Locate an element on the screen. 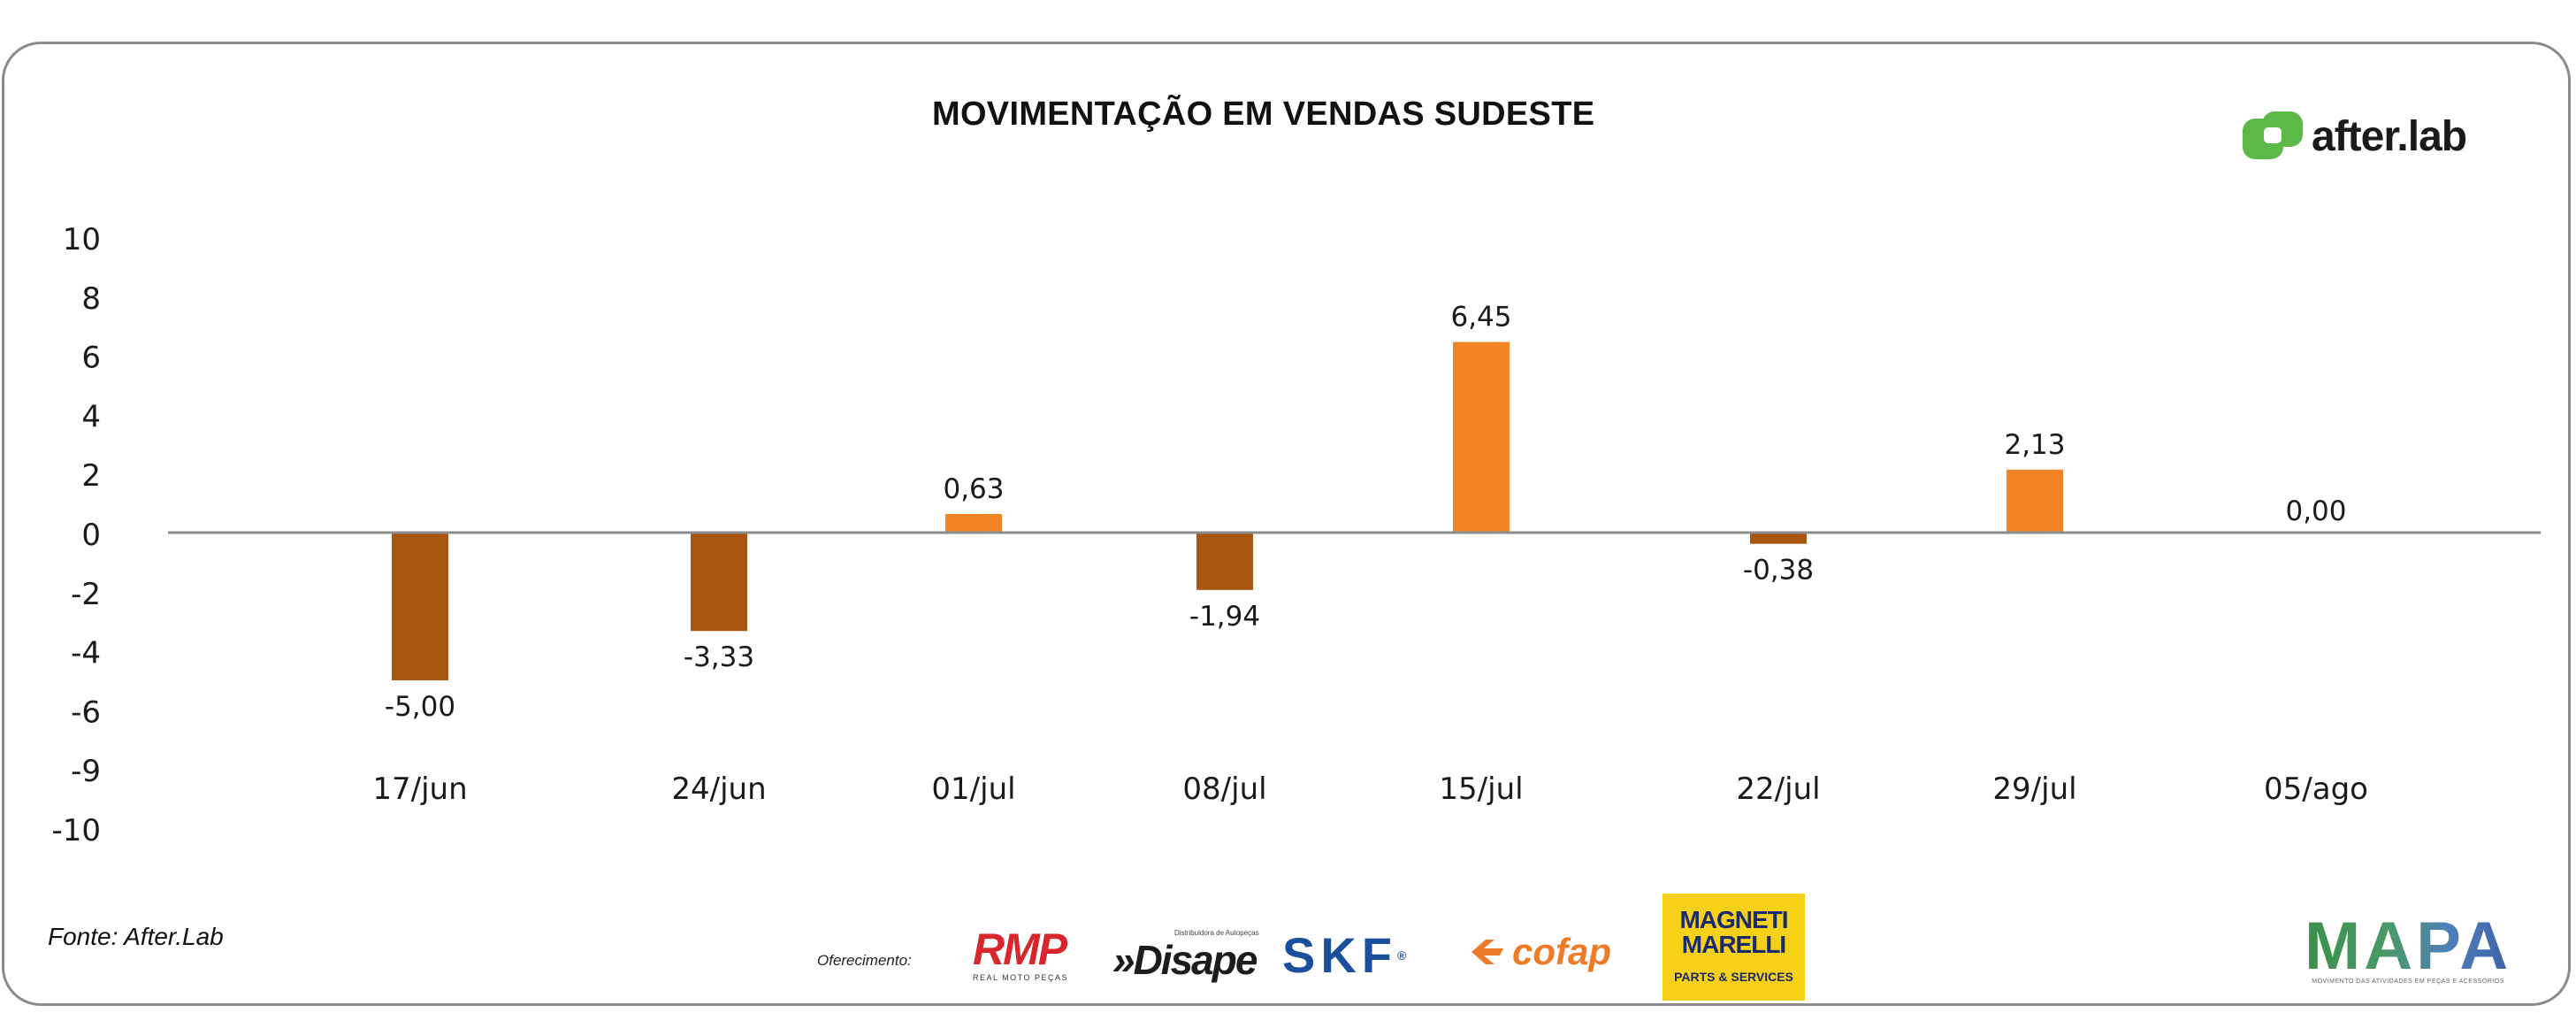 The width and height of the screenshot is (2576, 1013). source-note: Fonte: After.Lab is located at coordinates (136, 936).